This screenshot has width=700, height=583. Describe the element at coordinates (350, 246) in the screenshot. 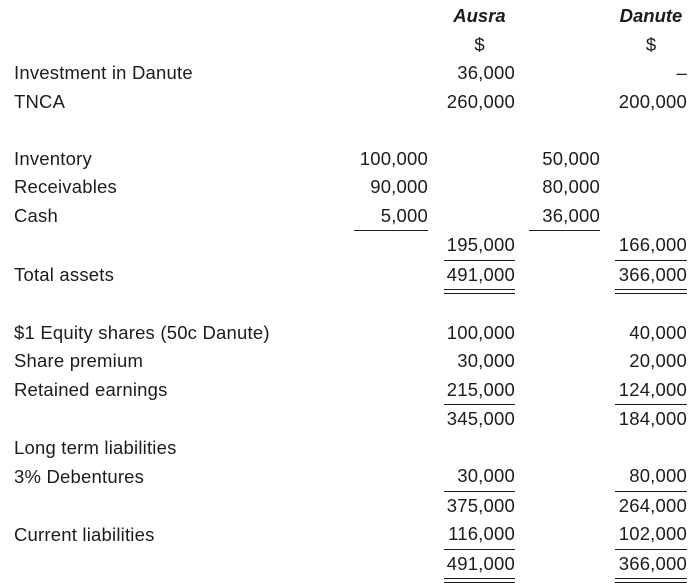

I see `row-current-assets-subtotal: 195,000 166,000` at that location.